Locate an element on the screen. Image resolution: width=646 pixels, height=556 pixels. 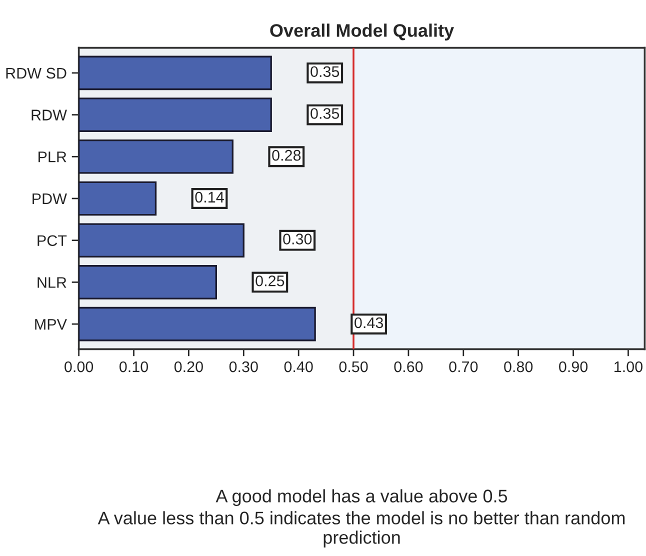
y-tick-label: PLR is located at coordinates (52, 157).